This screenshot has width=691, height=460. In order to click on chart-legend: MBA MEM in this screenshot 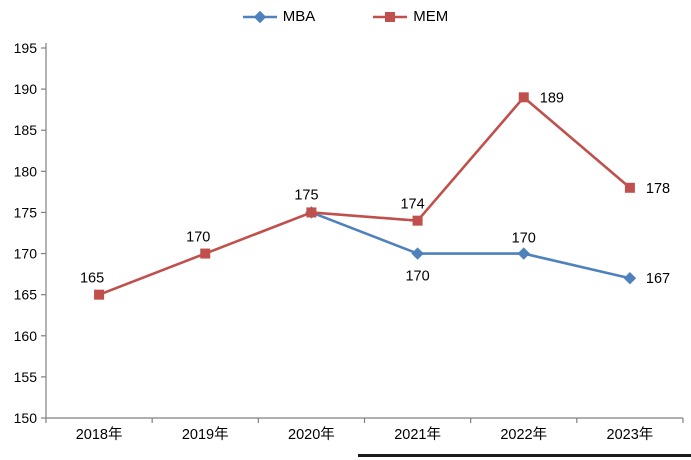, I will do `click(345, 16)`.